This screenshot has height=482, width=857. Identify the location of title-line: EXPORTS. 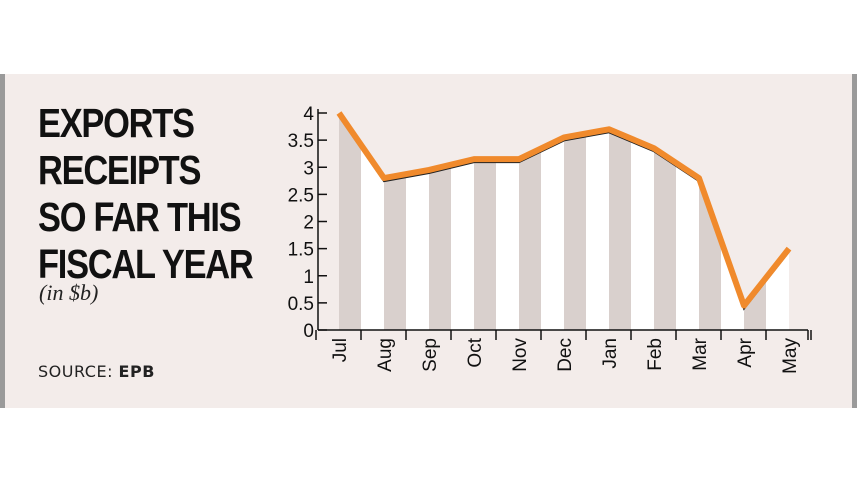
(116, 123).